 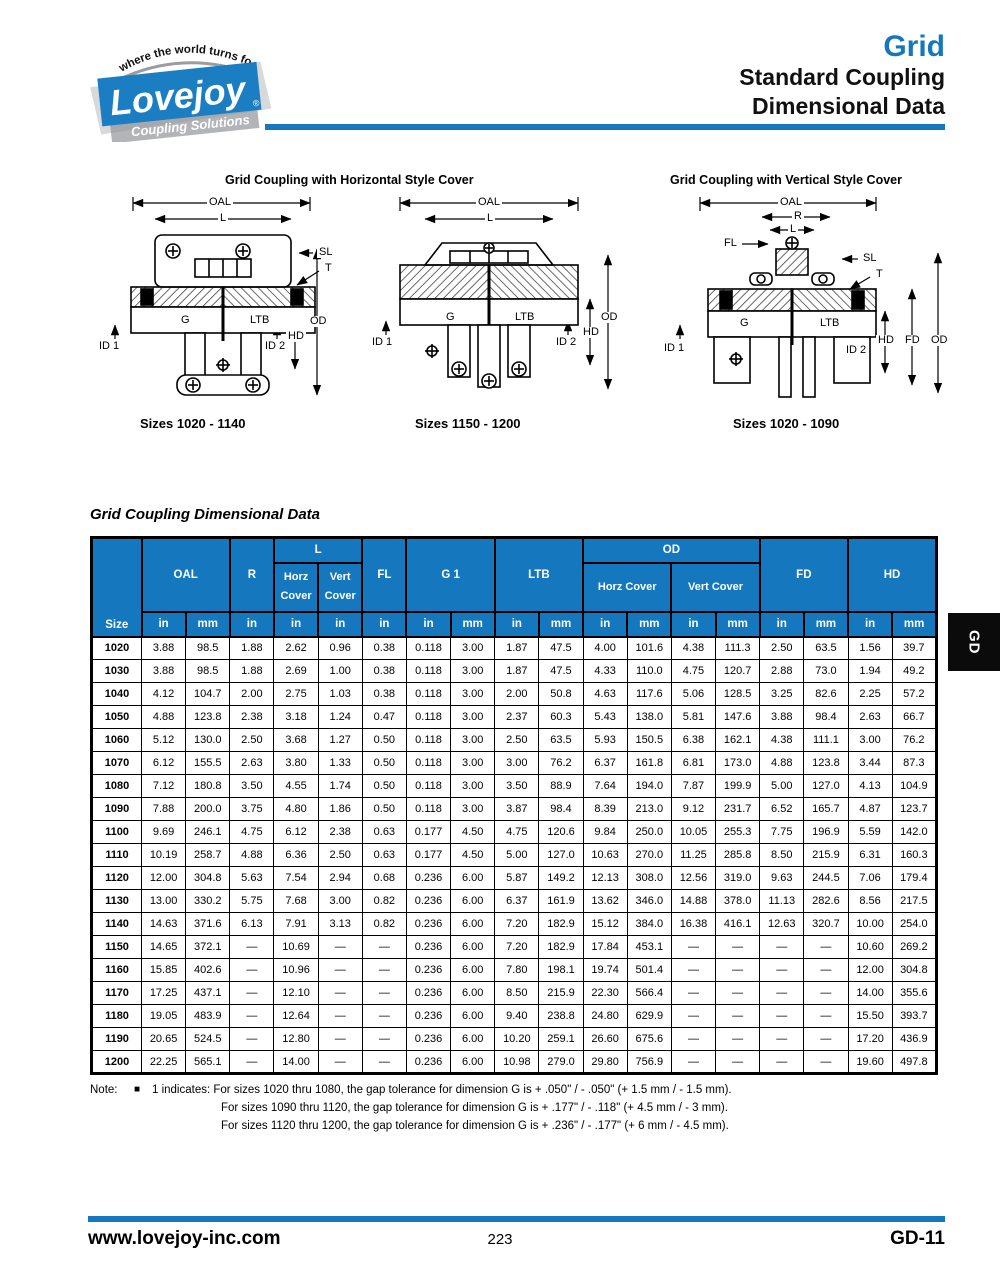 What do you see at coordinates (296, 855) in the screenshot?
I see `value-cell: 6.36` at bounding box center [296, 855].